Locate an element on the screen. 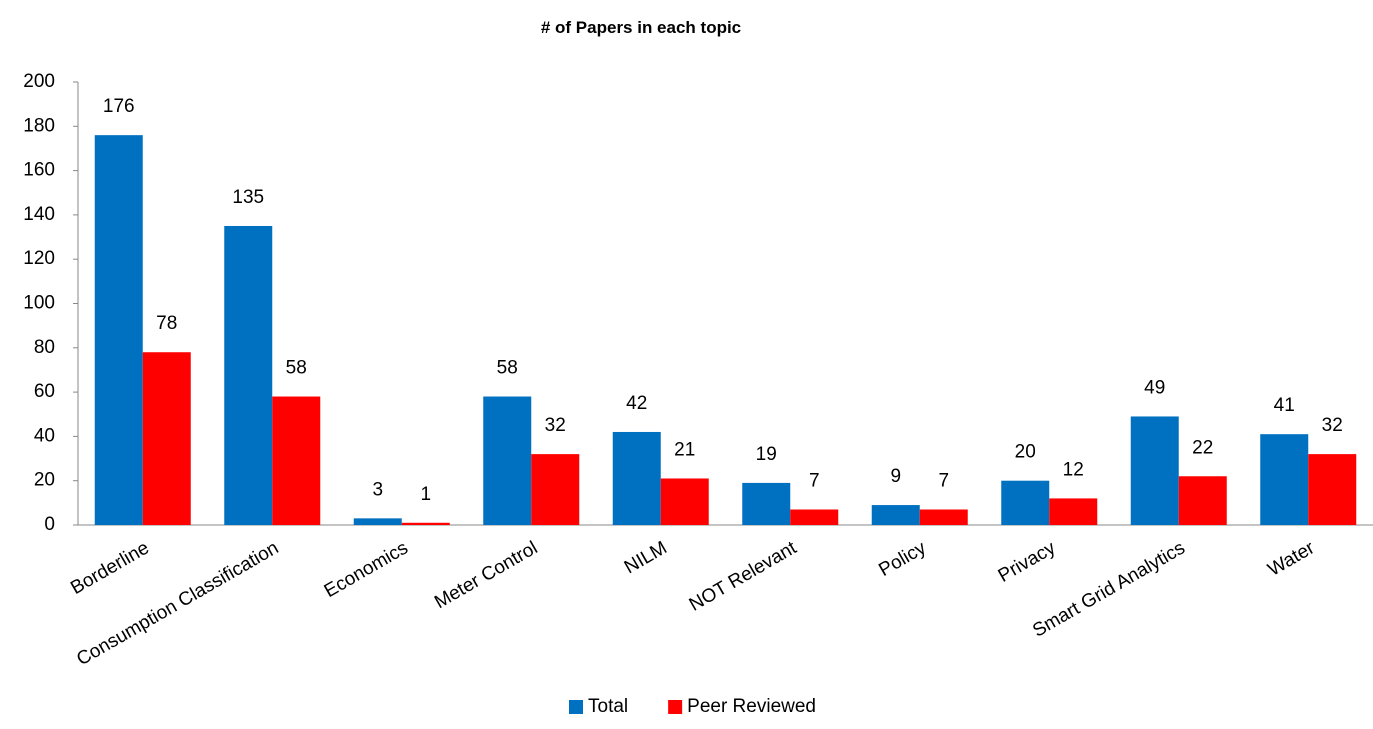 Image resolution: width=1373 pixels, height=729 pixels. x-tick-label: Privacy is located at coordinates (1027, 562).